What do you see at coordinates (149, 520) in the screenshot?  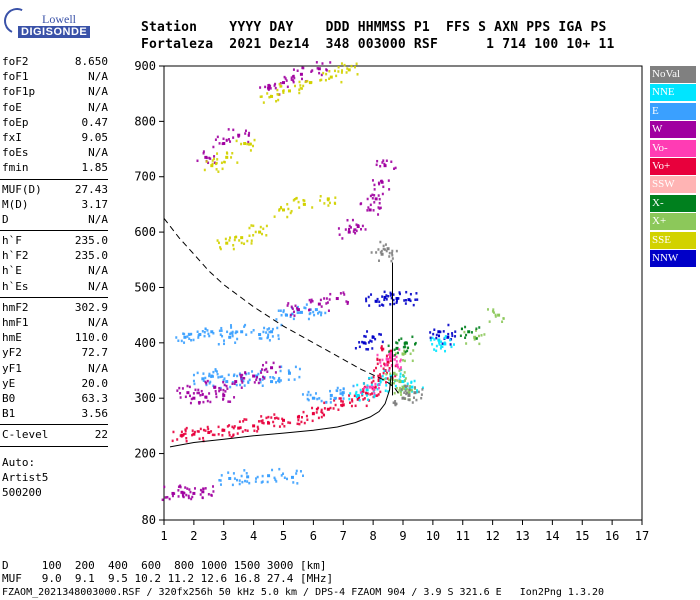 I see `y-tick-label: 80` at bounding box center [149, 520].